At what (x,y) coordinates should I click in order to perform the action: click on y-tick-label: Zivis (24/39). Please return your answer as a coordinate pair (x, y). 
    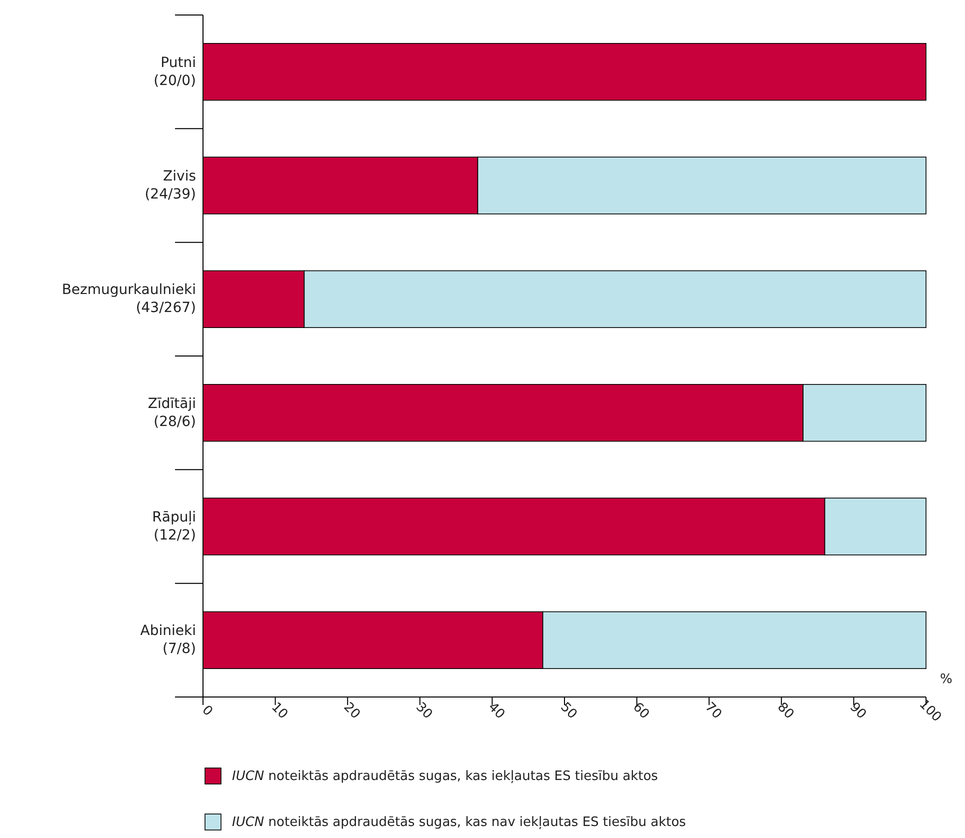
    Looking at the image, I should click on (170, 185).